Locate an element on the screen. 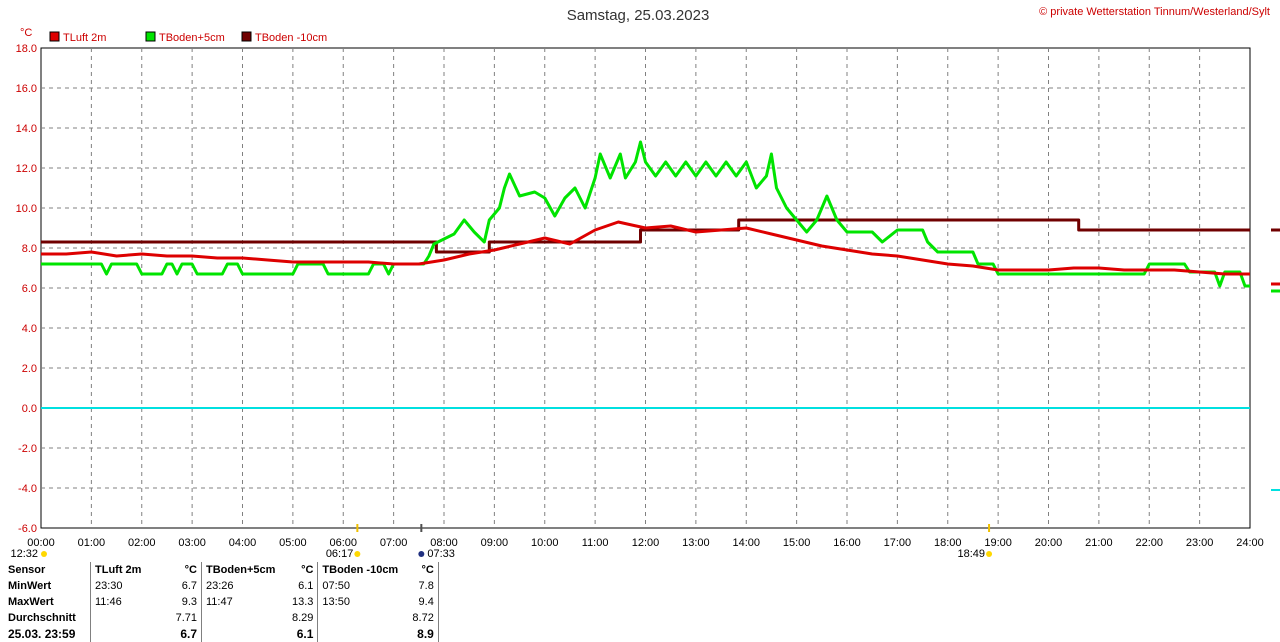 The height and width of the screenshot is (642, 1280). y-tick-label: -6.0 is located at coordinates (27, 529).